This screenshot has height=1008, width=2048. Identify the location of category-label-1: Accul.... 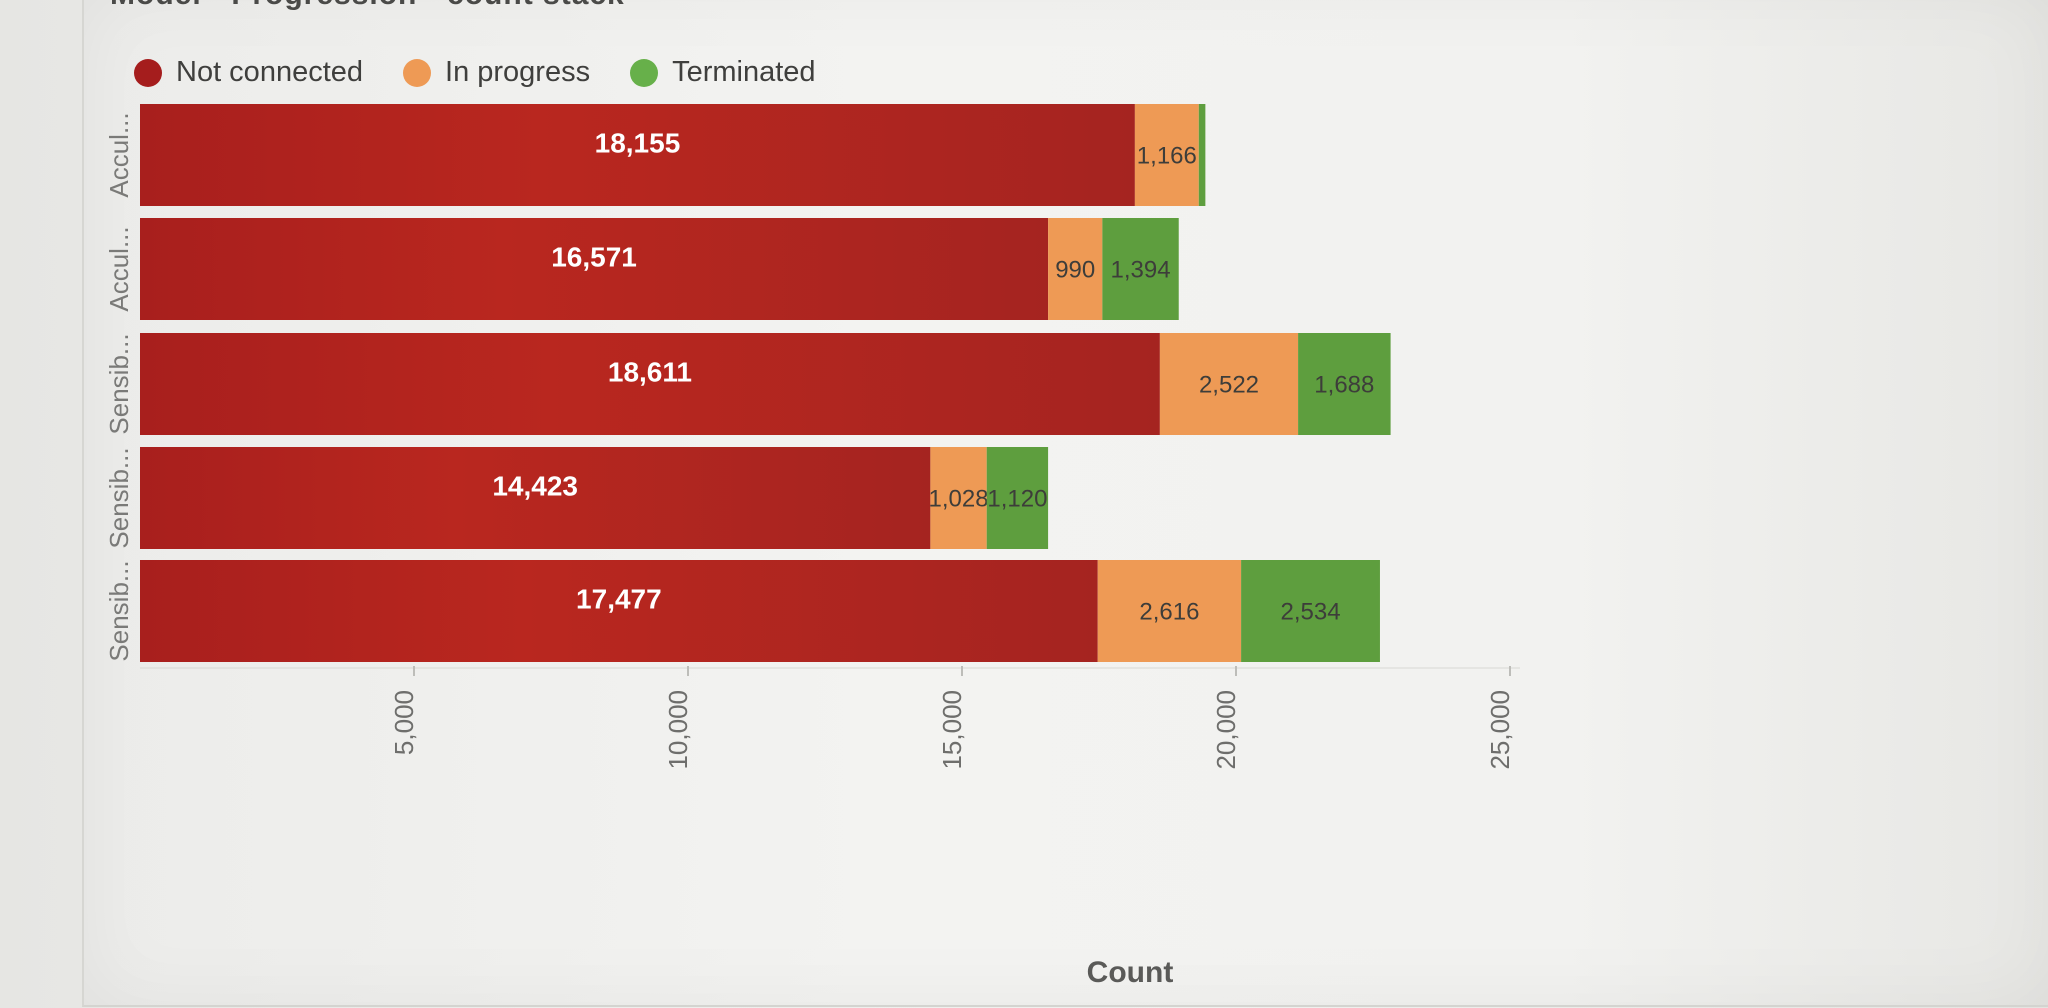
(119, 154).